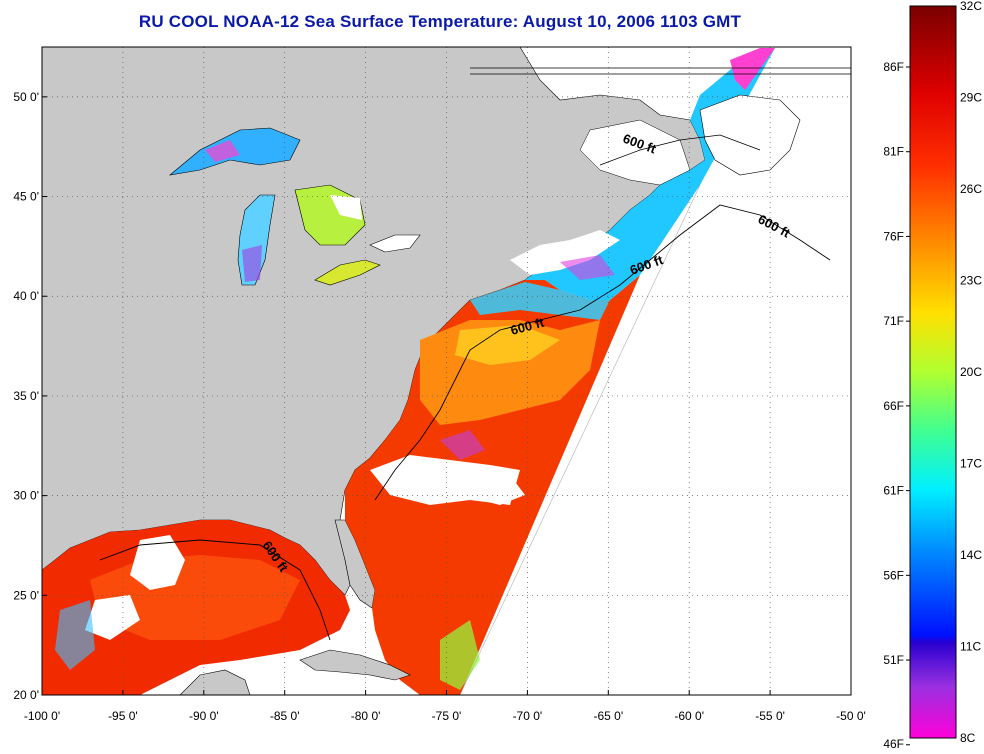 The image size is (984, 754). Describe the element at coordinates (971, 189) in the screenshot. I see `colorbar-celsius-label: 26C` at that location.